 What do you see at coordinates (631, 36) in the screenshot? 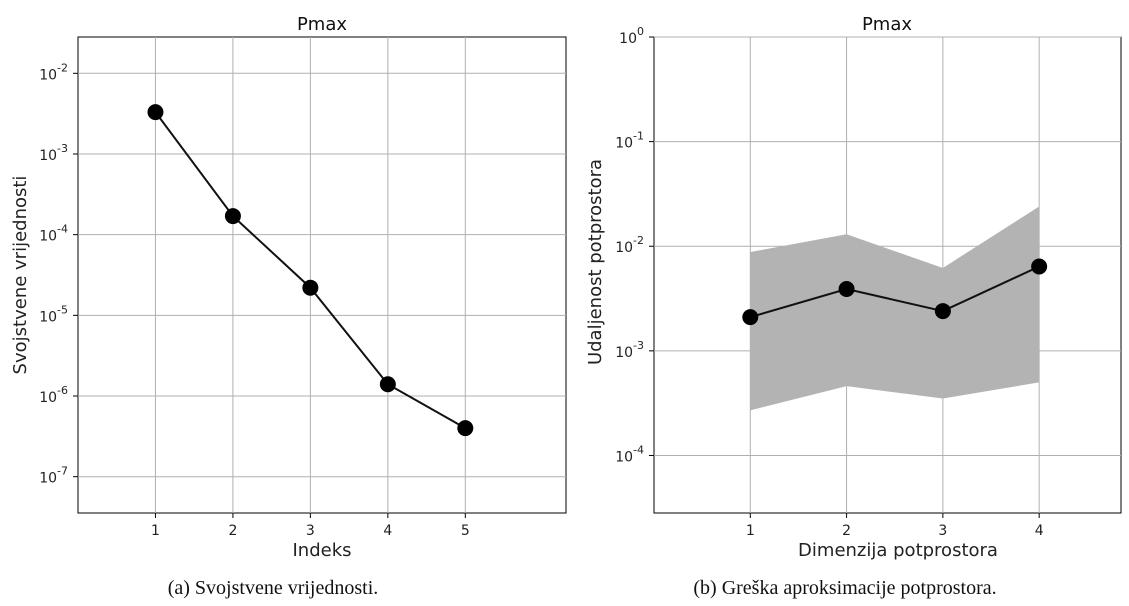
I see `y-tick-label: 10⁰` at bounding box center [631, 36].